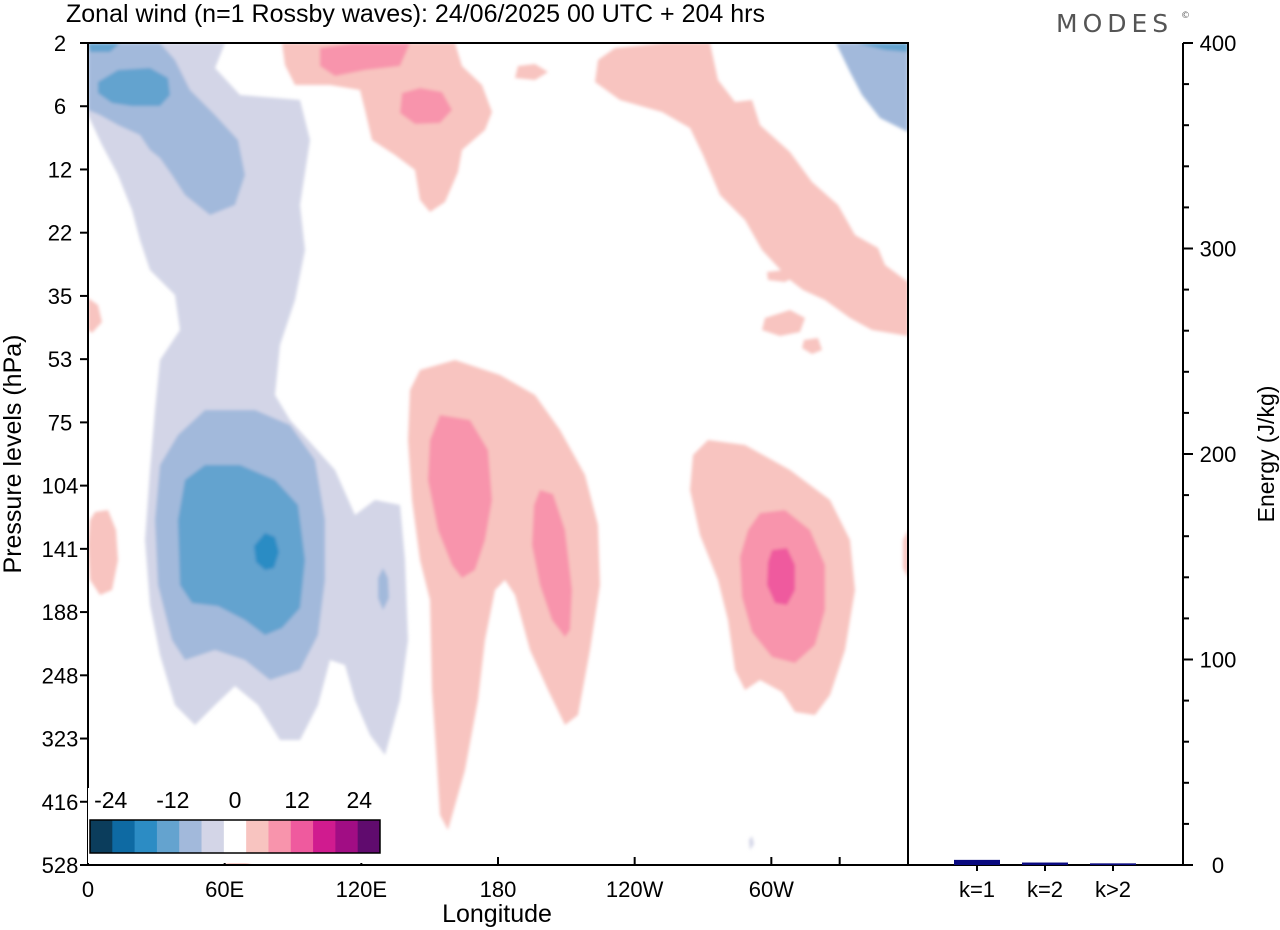  Describe the element at coordinates (1218, 43) in the screenshot. I see `energy-tick-label: 400` at that location.